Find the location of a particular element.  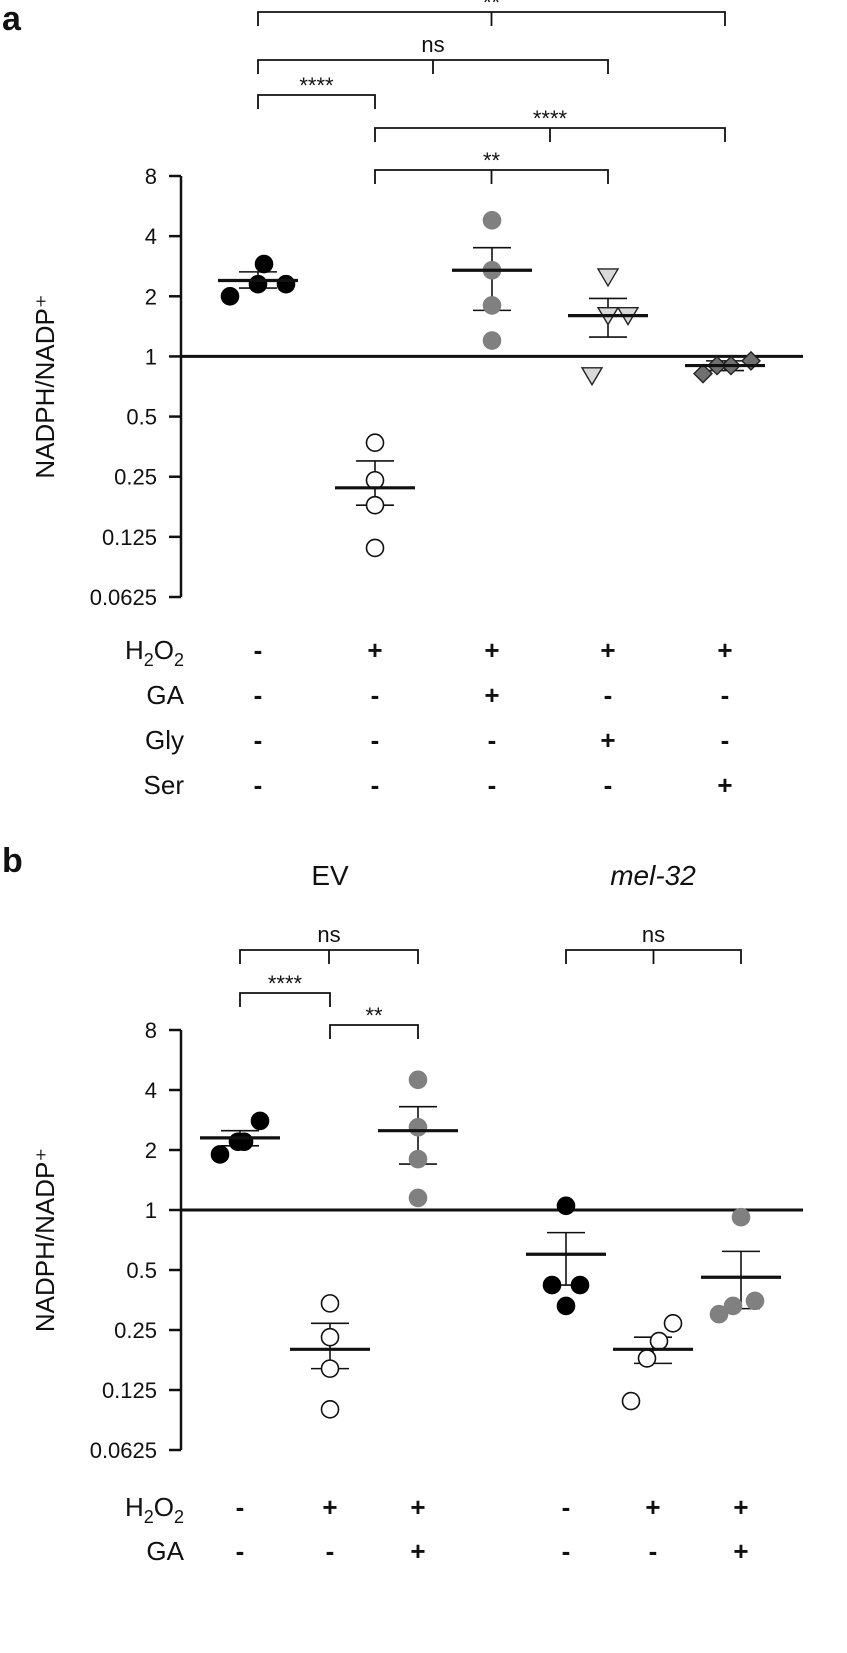

panel-label: a is located at coordinates (12, 19).